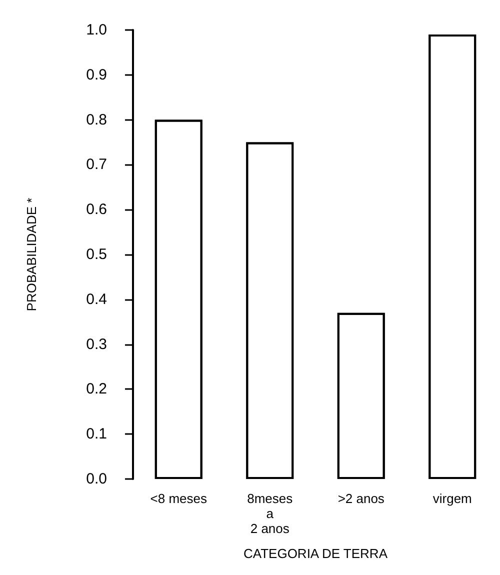  What do you see at coordinates (270, 513) in the screenshot?
I see `x-tick-label: 8meses a 2 anos` at bounding box center [270, 513].